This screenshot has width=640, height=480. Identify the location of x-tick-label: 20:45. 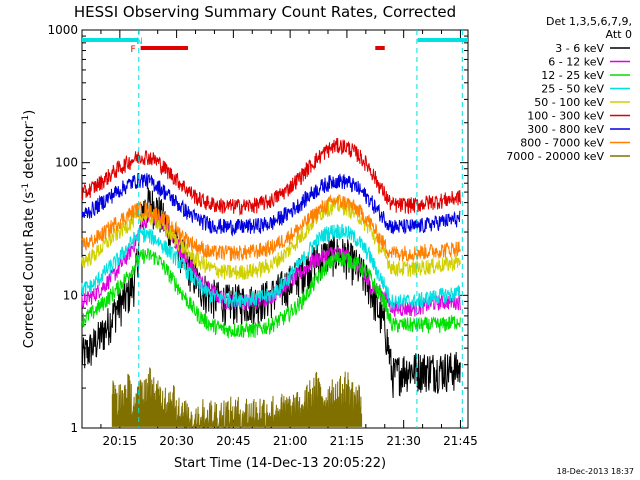
(233, 441).